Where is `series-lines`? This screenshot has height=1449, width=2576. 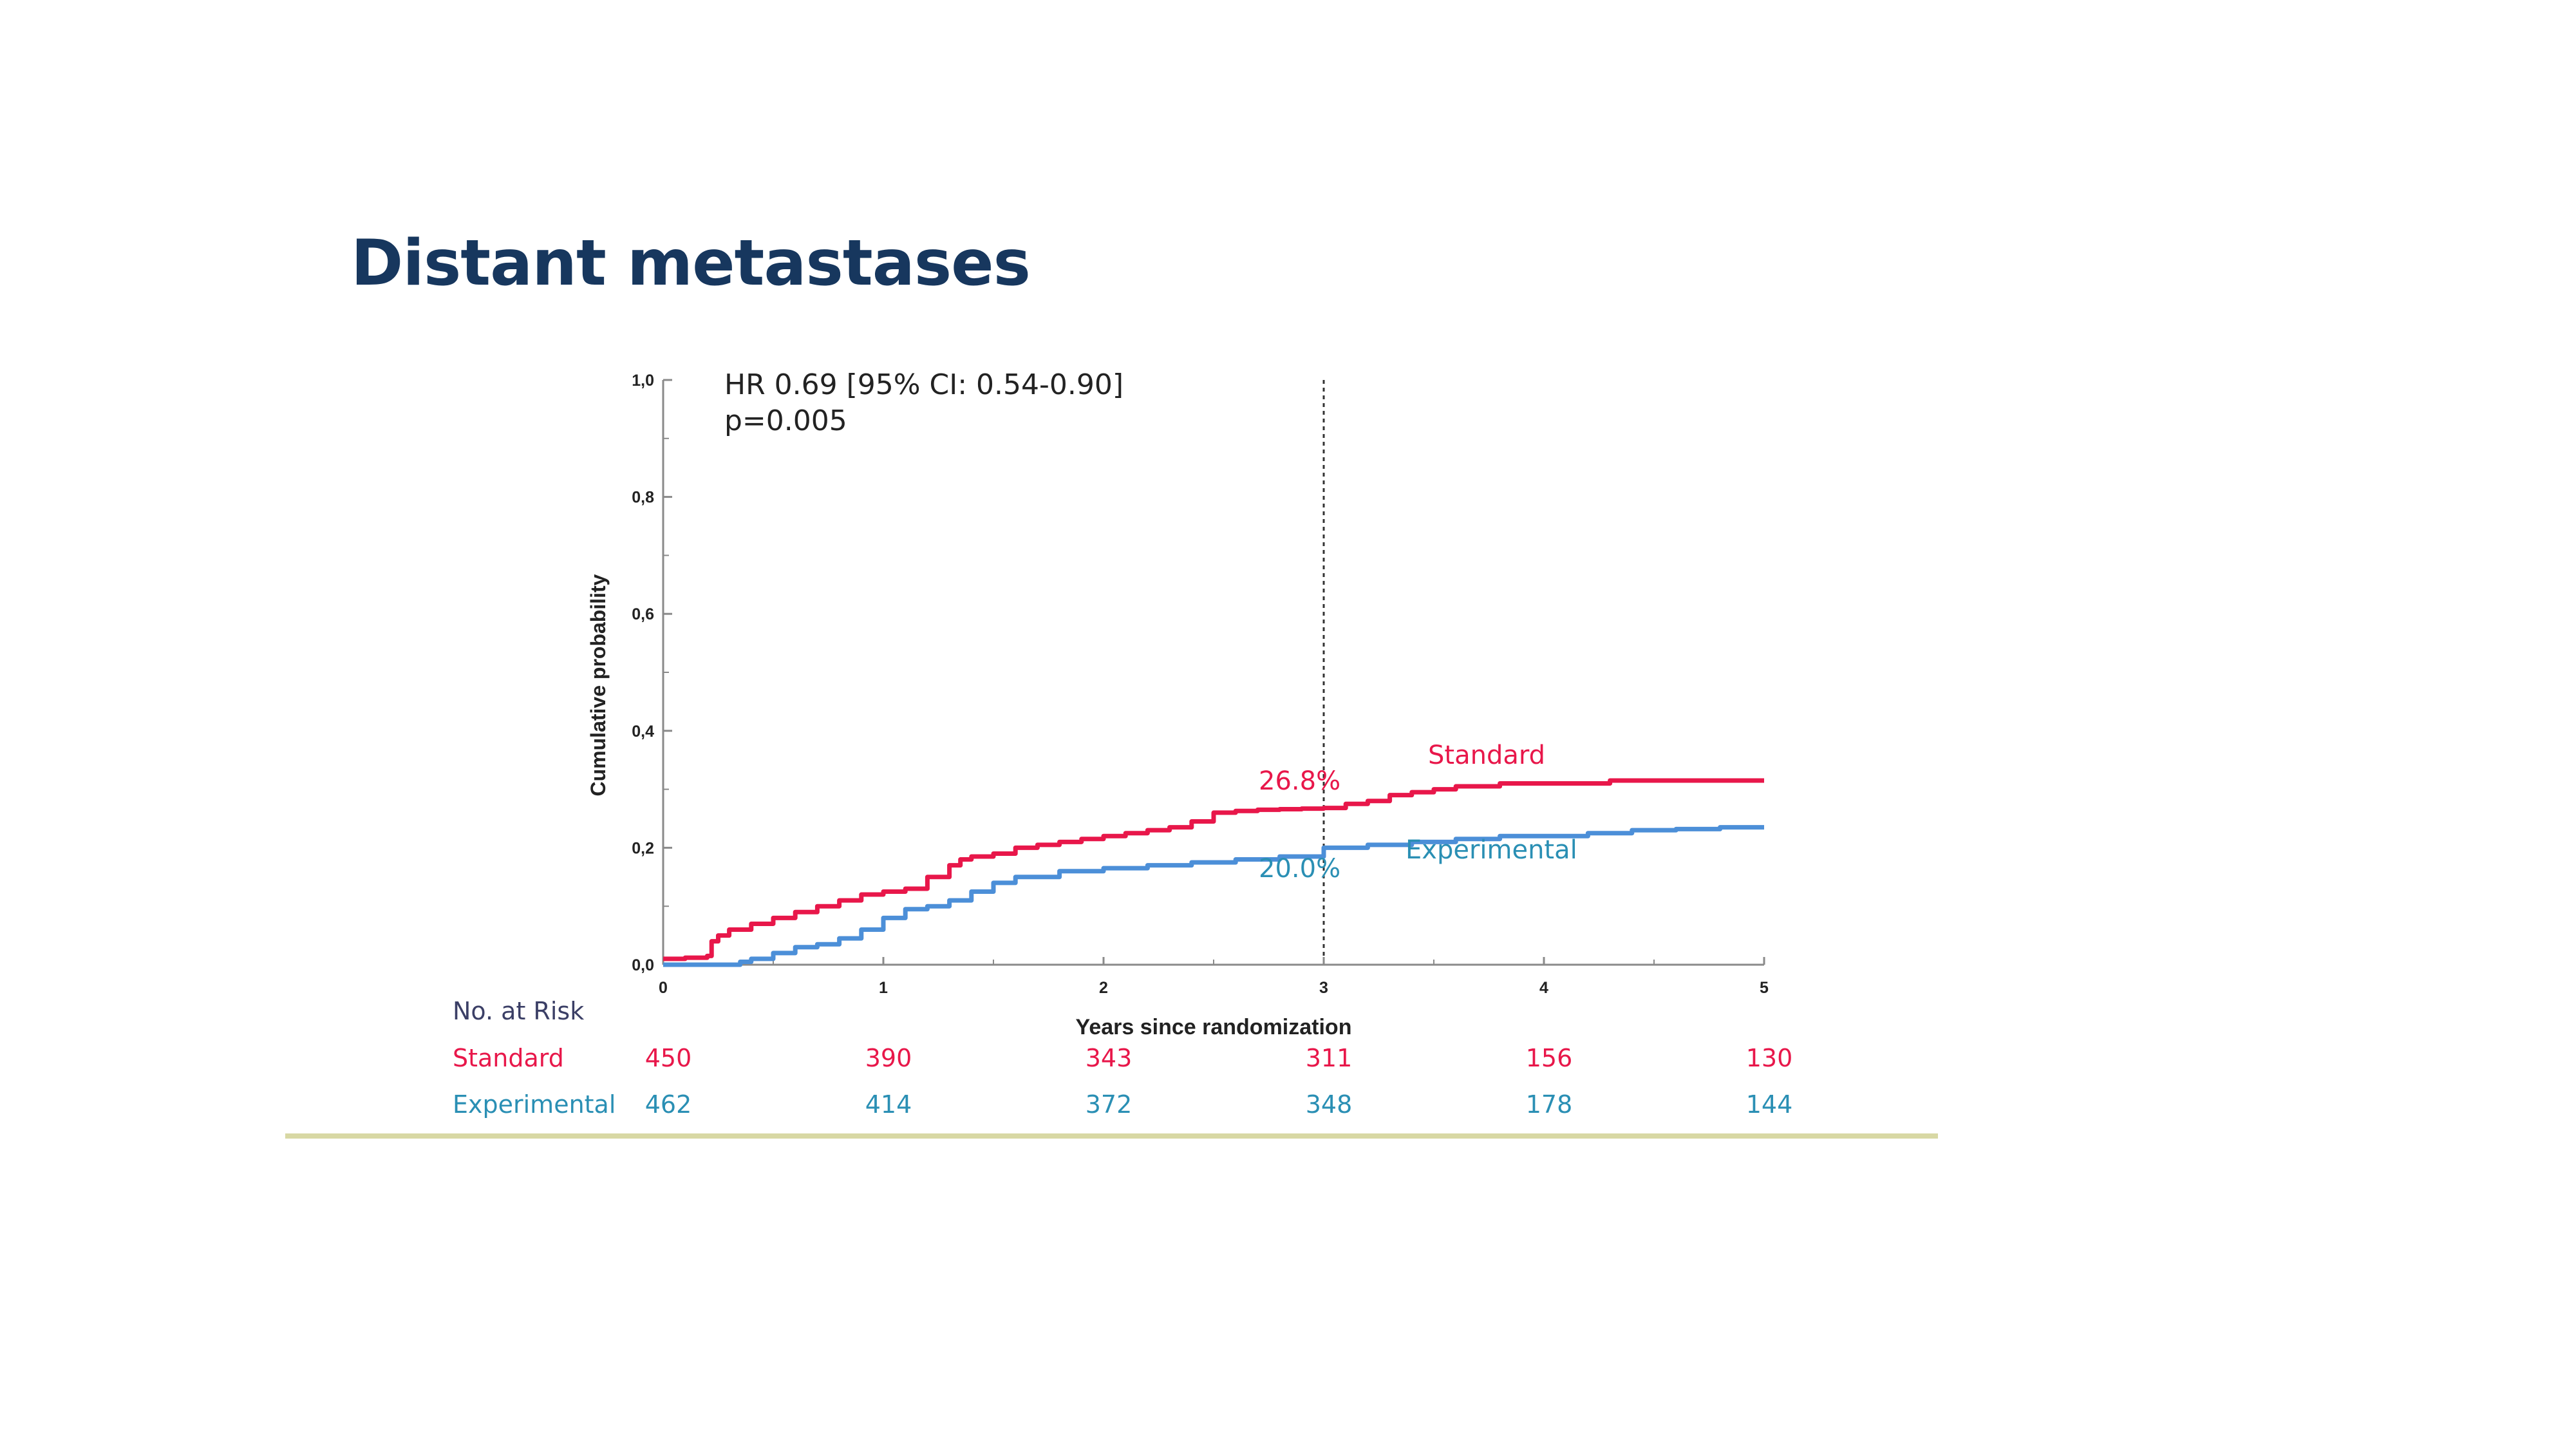 series-lines is located at coordinates (1213, 873).